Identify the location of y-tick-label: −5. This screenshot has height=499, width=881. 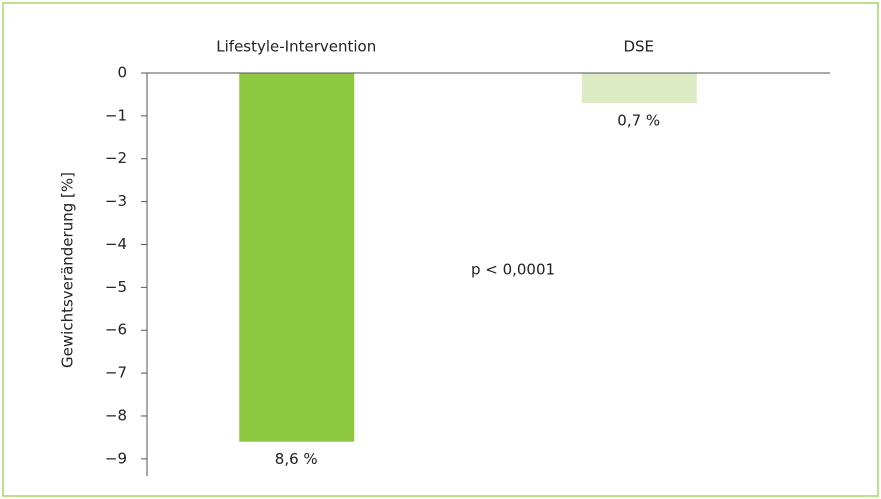
(116, 287).